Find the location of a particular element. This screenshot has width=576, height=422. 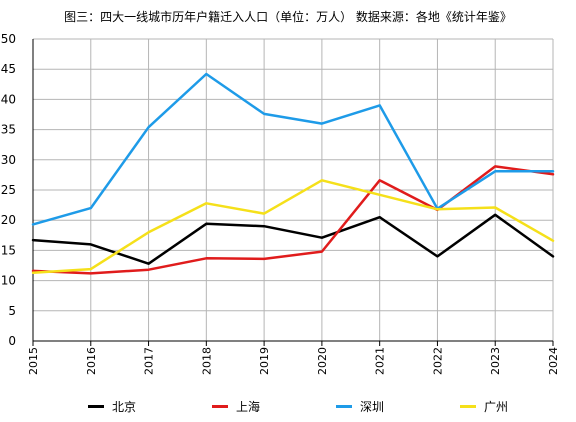

y-tick-label: 25 is located at coordinates (8, 190).